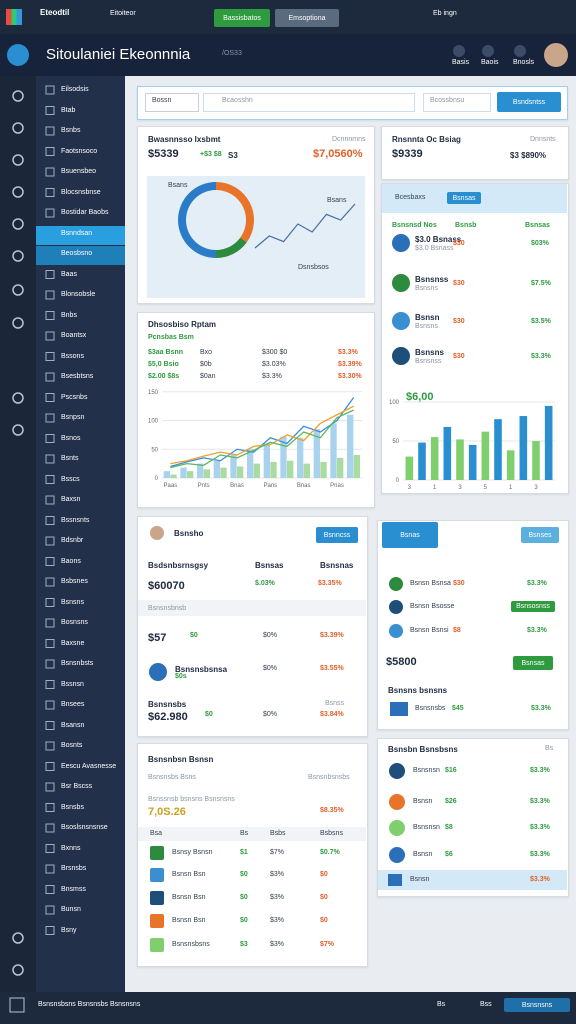 Image resolution: width=576 pixels, height=1024 pixels. Describe the element at coordinates (72, 745) in the screenshot. I see `sidebar-item: Bosnts` at that location.